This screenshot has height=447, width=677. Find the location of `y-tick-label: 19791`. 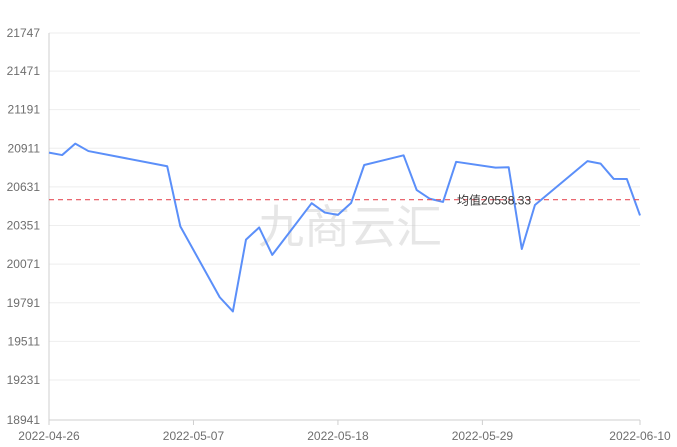

y-tick-label: 19791 is located at coordinates (24, 303).